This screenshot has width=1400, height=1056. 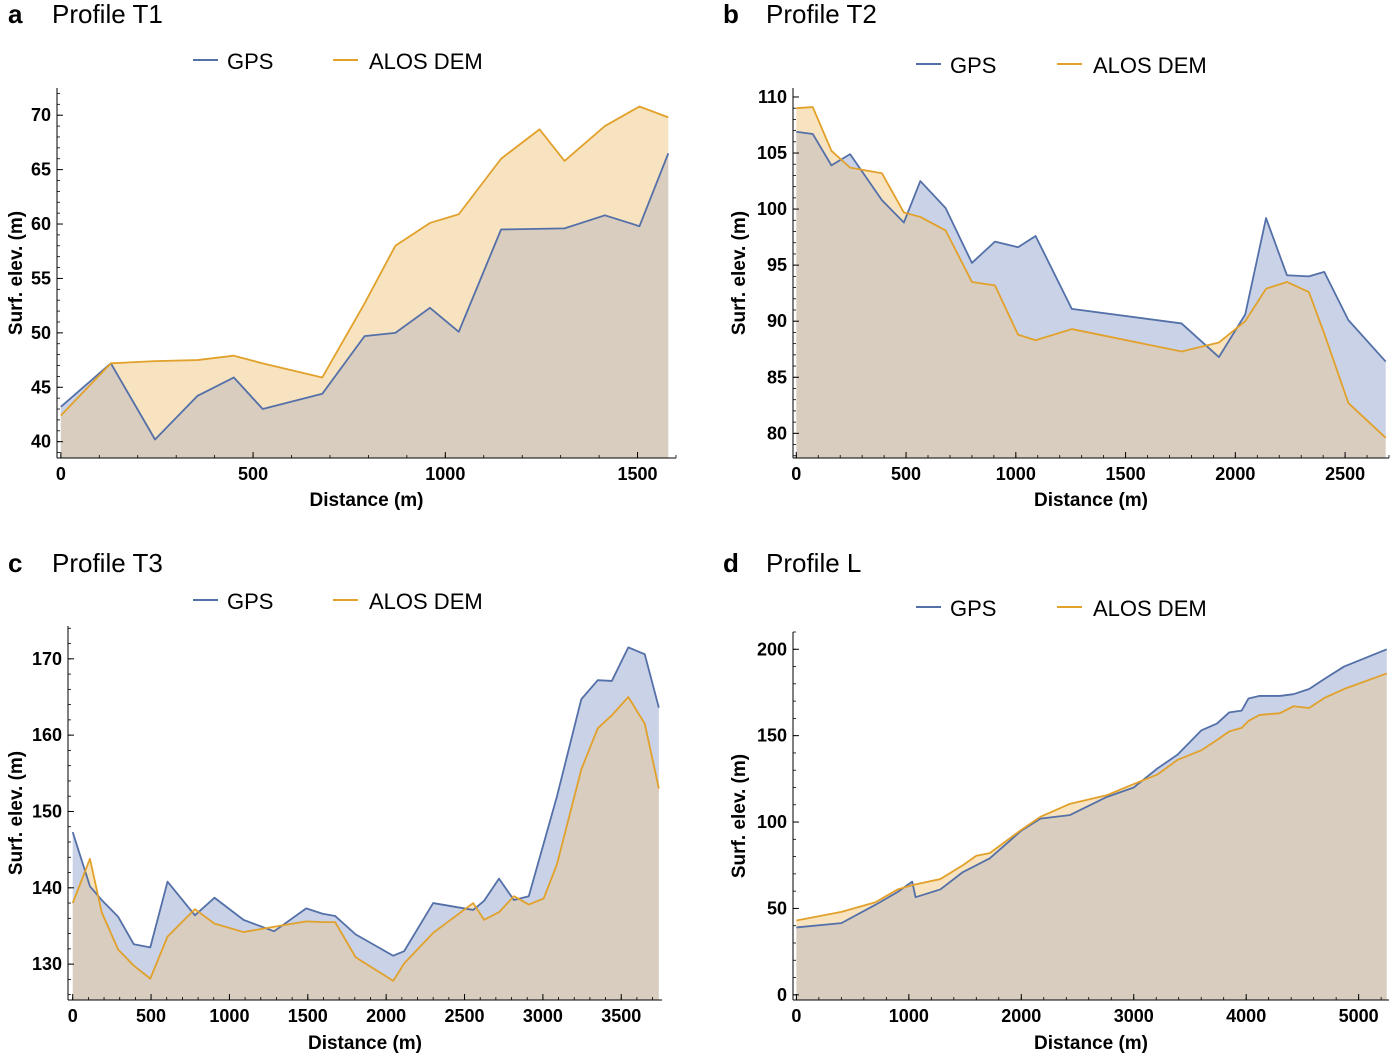 I want to click on y-tick-label: 80, so click(x=777, y=433).